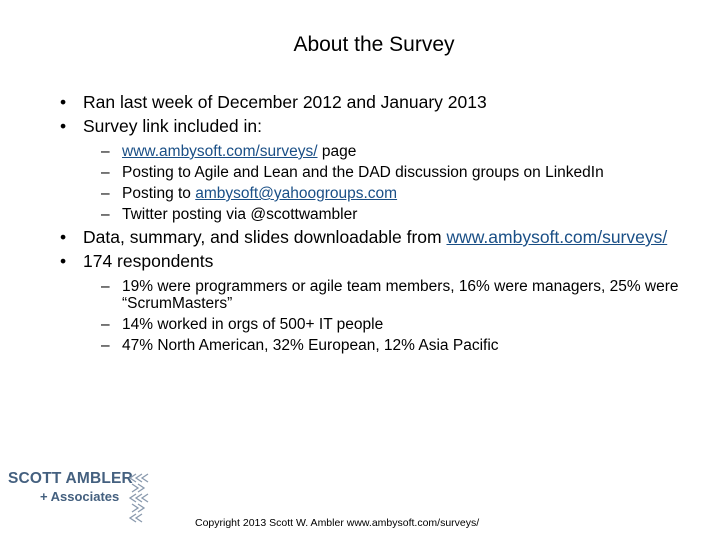  I want to click on sub-bullet-text: Posting to, so click(159, 193).